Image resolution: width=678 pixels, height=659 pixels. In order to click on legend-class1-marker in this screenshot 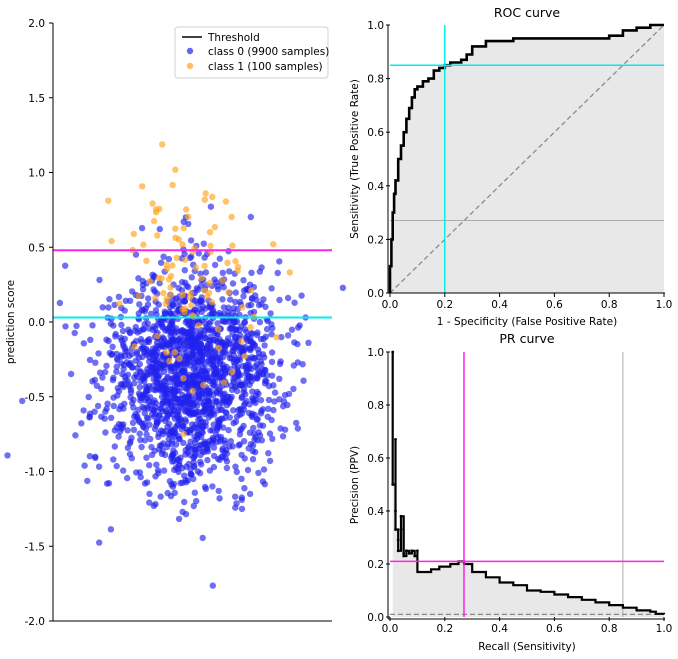, I will do `click(190, 66)`.